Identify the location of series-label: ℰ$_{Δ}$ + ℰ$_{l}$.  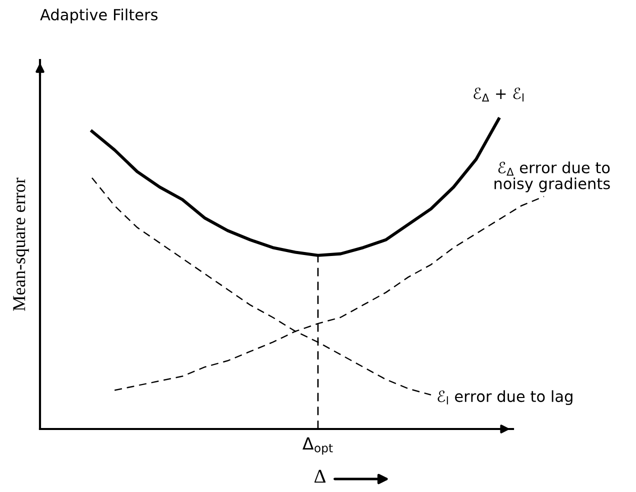
(499, 95).